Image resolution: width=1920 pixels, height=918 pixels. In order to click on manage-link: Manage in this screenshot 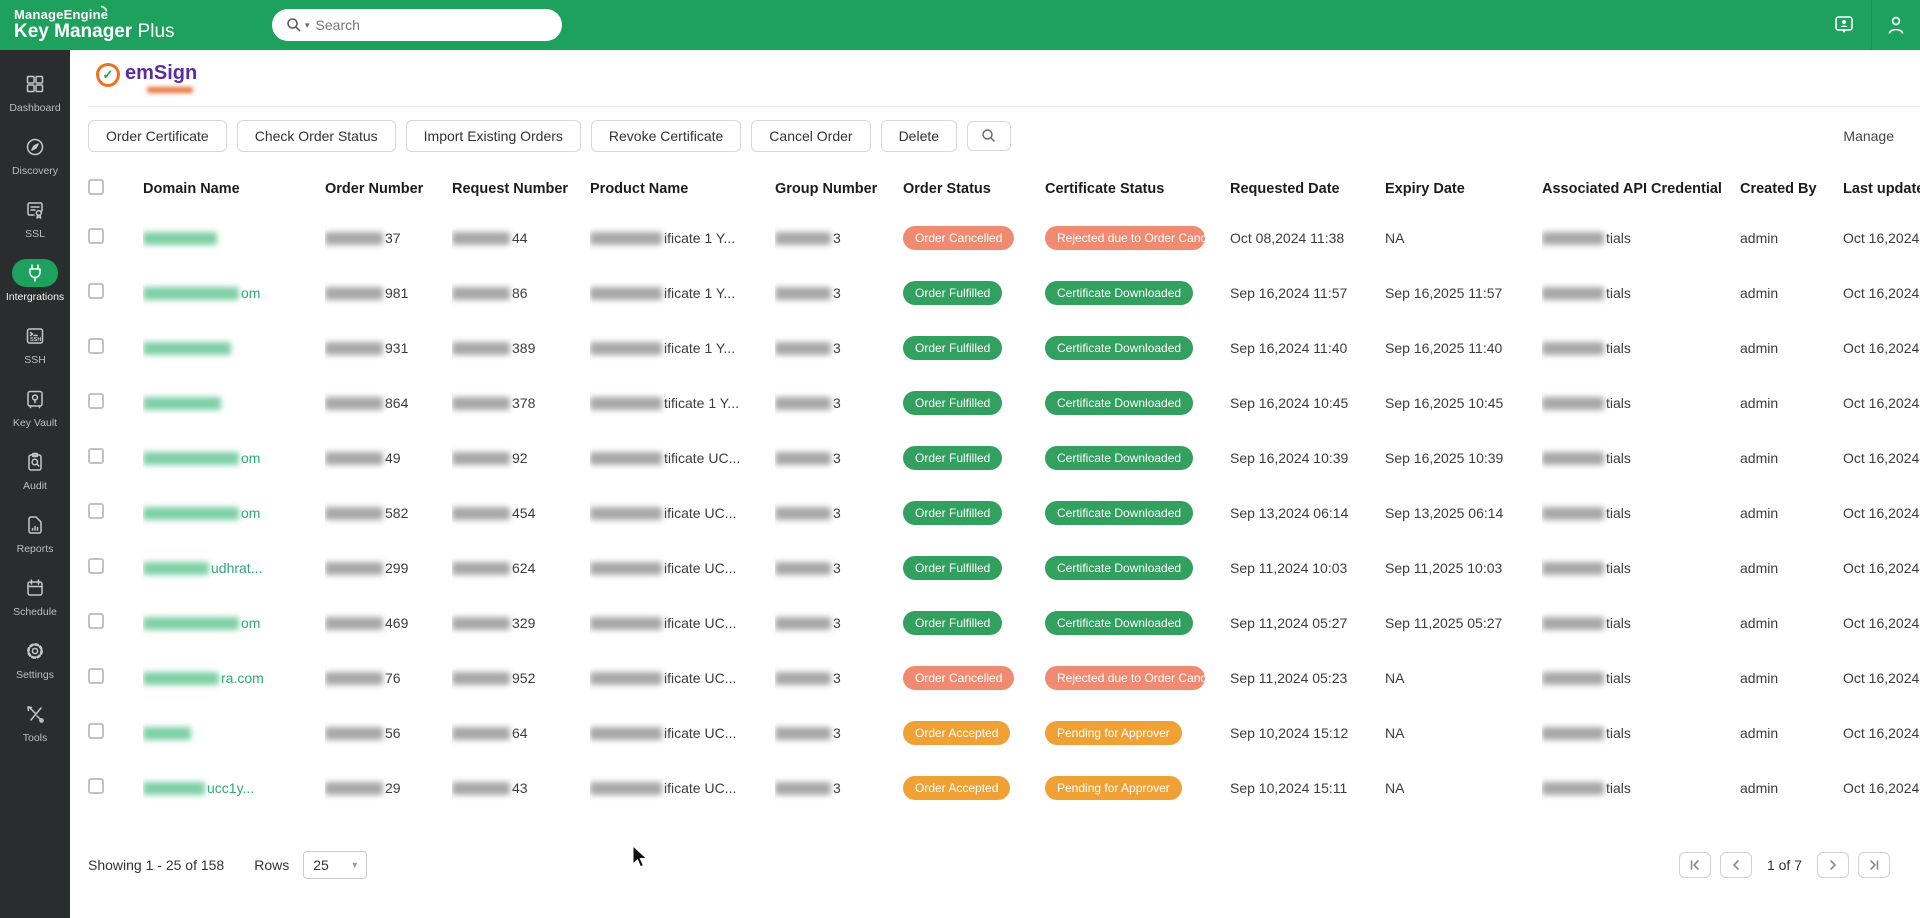, I will do `click(1868, 136)`.